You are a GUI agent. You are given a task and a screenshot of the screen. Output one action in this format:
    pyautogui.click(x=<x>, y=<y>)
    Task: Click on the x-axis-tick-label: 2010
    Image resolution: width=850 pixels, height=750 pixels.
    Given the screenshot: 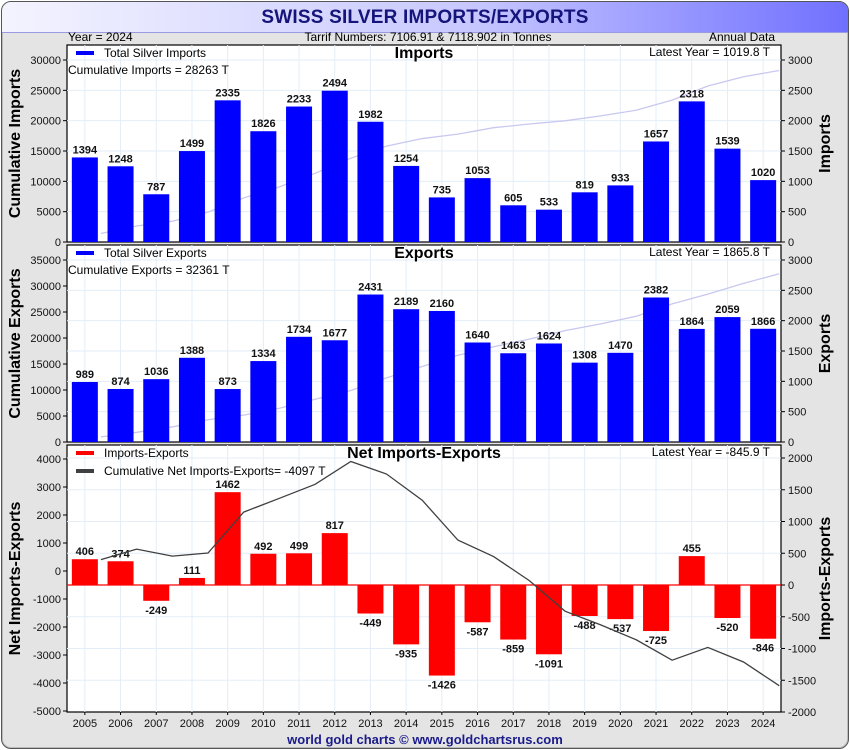 What is the action you would take?
    pyautogui.click(x=263, y=724)
    